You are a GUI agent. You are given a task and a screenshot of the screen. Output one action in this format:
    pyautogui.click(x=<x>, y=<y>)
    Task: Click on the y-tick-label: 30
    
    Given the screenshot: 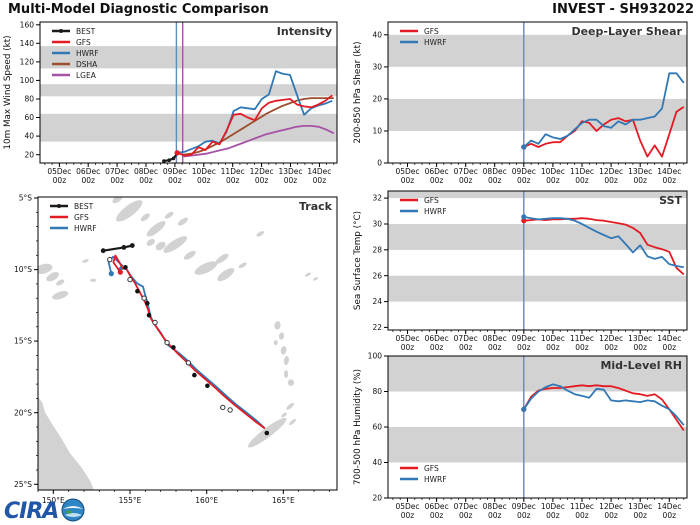 What is the action you would take?
    pyautogui.click(x=377, y=67)
    